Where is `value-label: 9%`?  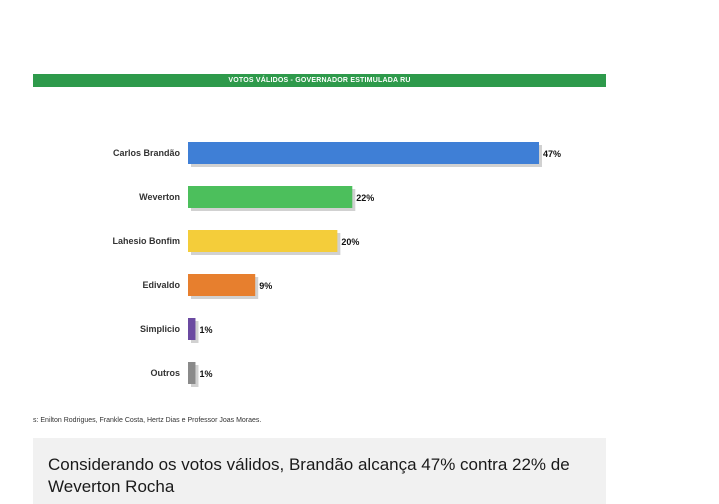
value-label: 9% is located at coordinates (265, 286).